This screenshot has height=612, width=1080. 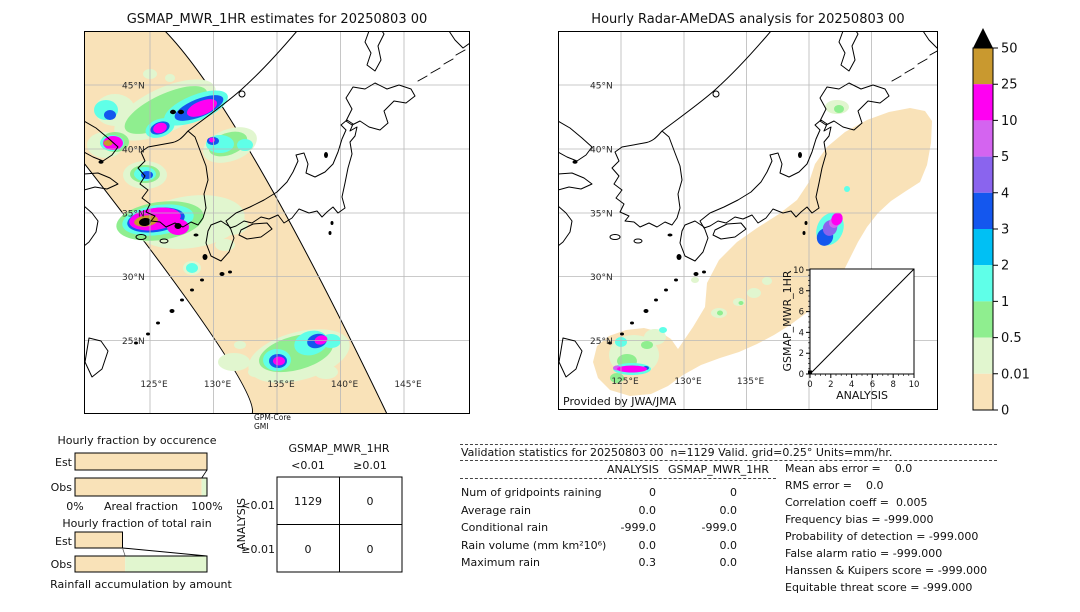 I want to click on stats-col-gsmap: GSMAP_MWR_1HR, so click(x=719, y=469).